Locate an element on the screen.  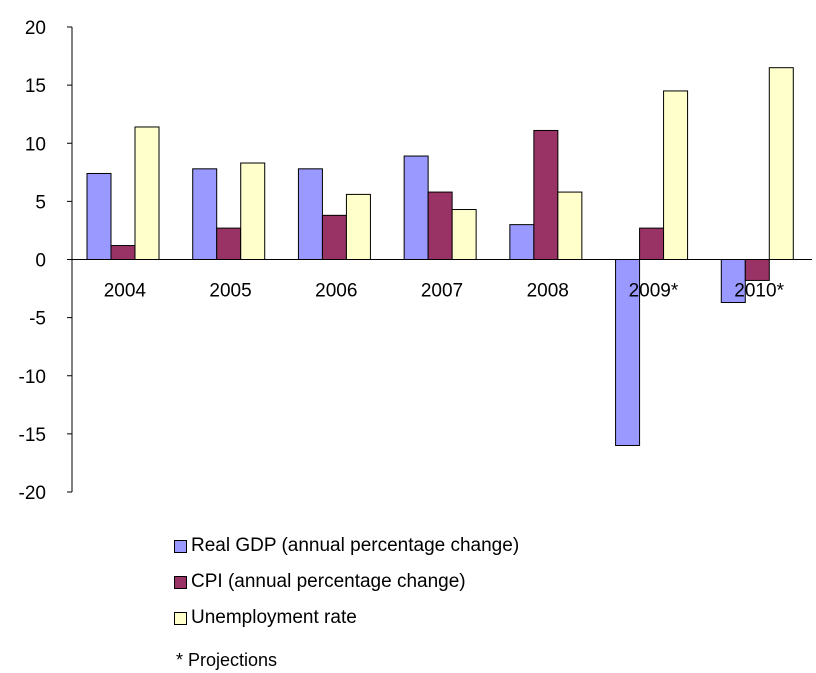
bar-cpi-2005 is located at coordinates (229, 244).